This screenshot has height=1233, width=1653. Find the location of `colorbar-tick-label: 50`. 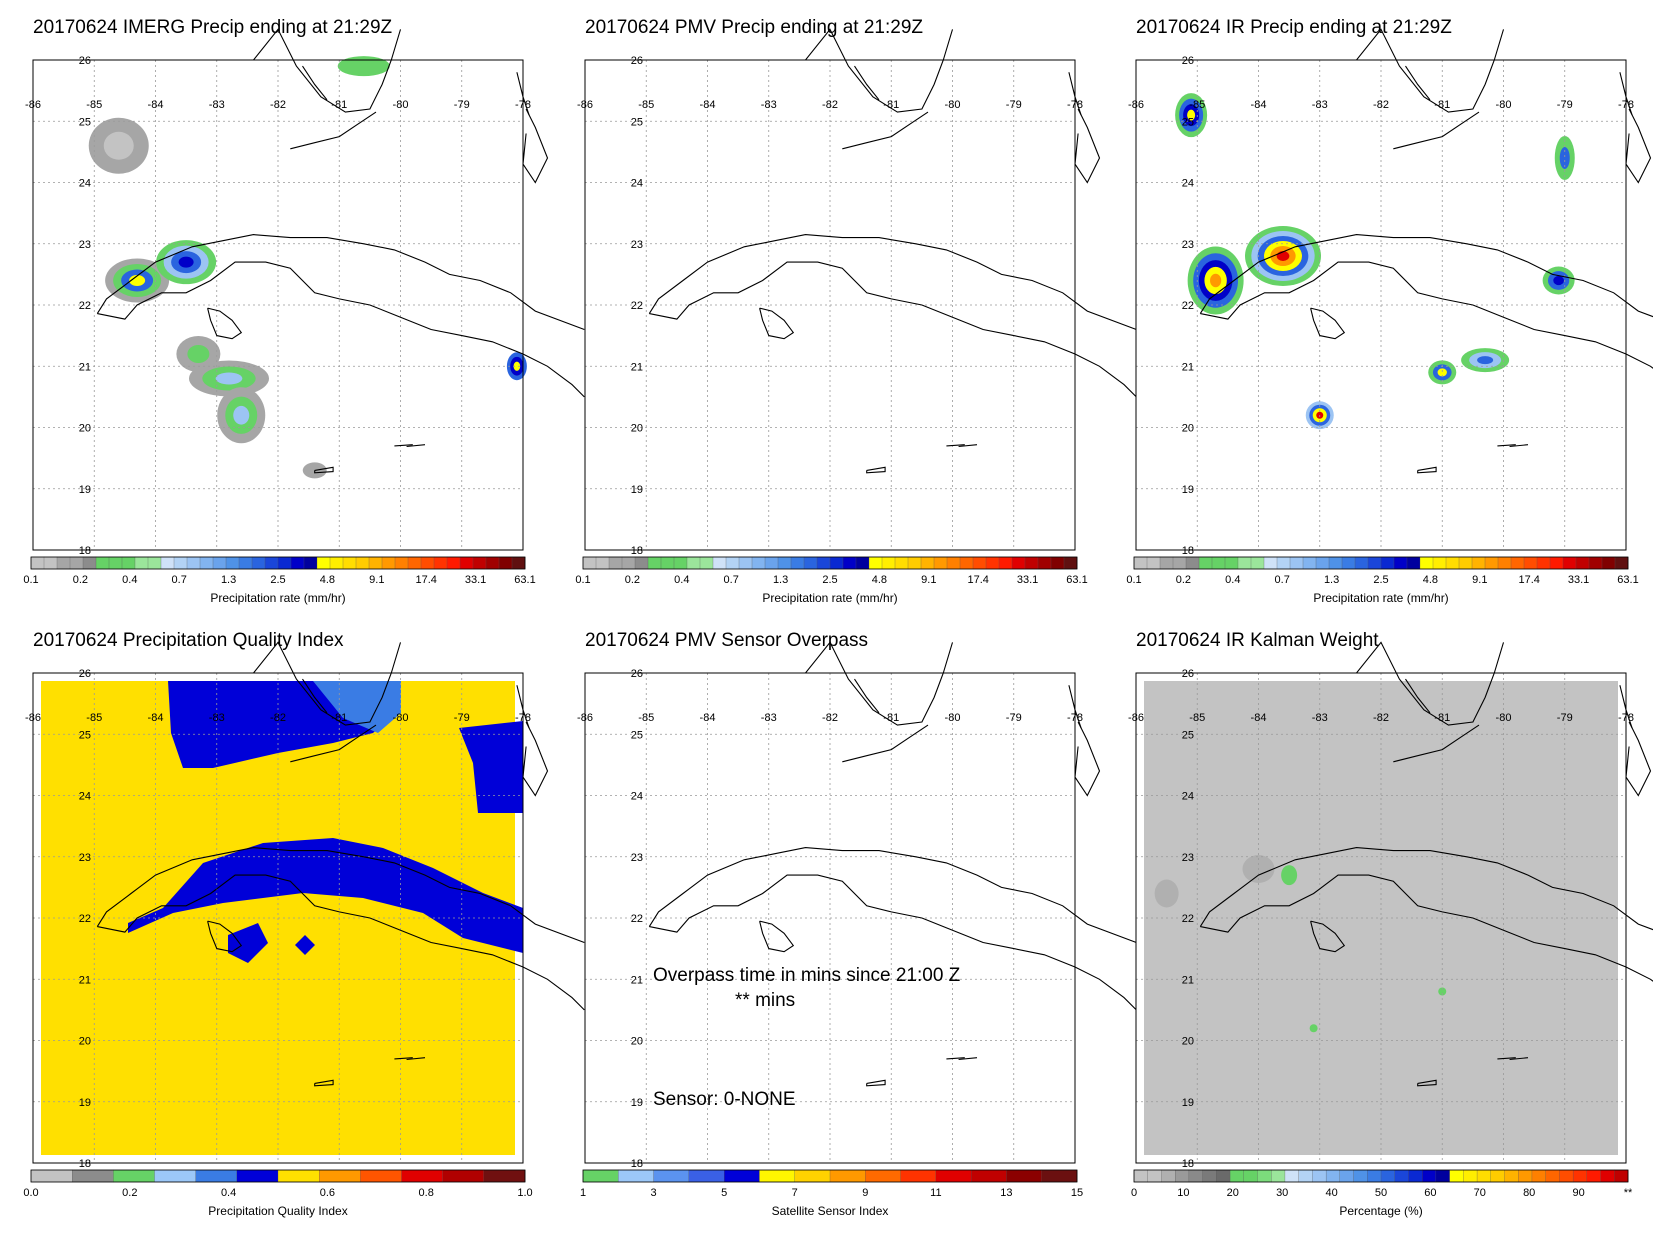

colorbar-tick-label: 50 is located at coordinates (1381, 1193).